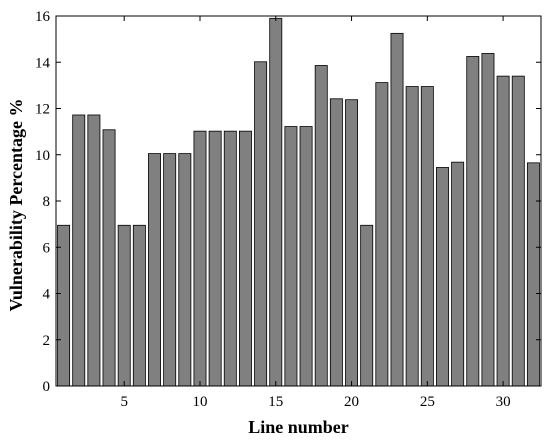 The width and height of the screenshot is (550, 443). What do you see at coordinates (199, 402) in the screenshot?
I see `x-tick-label: 10` at bounding box center [199, 402].